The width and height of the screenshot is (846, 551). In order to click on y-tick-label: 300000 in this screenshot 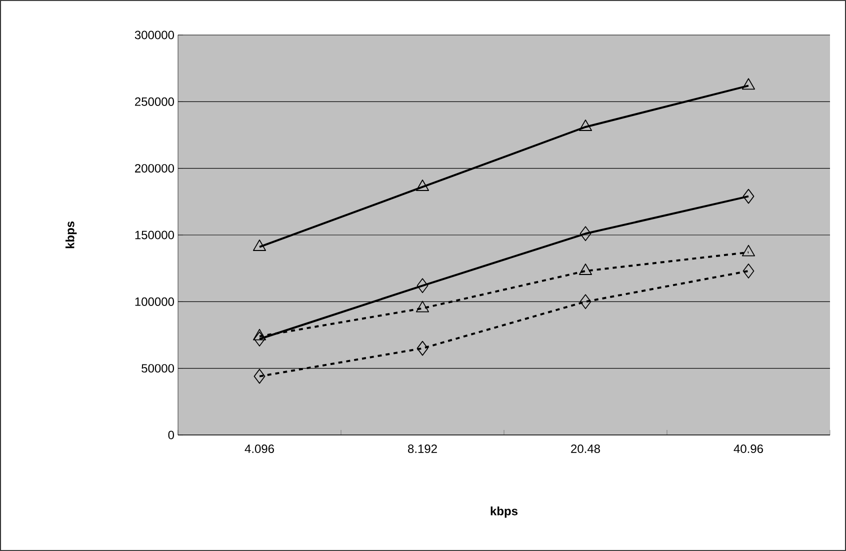, I will do `click(154, 35)`.